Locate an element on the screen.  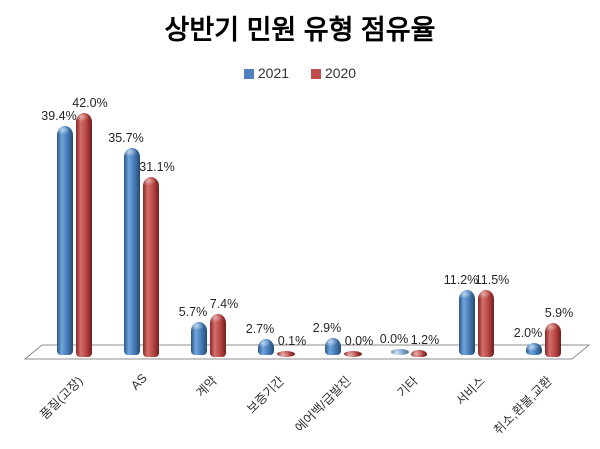
bar-2020-cat0 is located at coordinates (84, 235).